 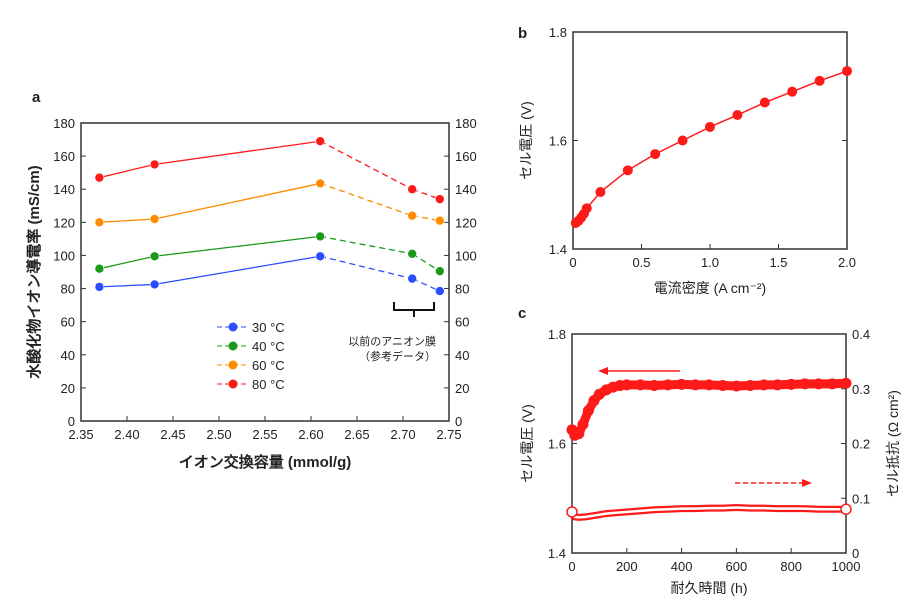 What do you see at coordinates (310, 434) in the screenshot?
I see `x-tick-label: 2.60` at bounding box center [310, 434].